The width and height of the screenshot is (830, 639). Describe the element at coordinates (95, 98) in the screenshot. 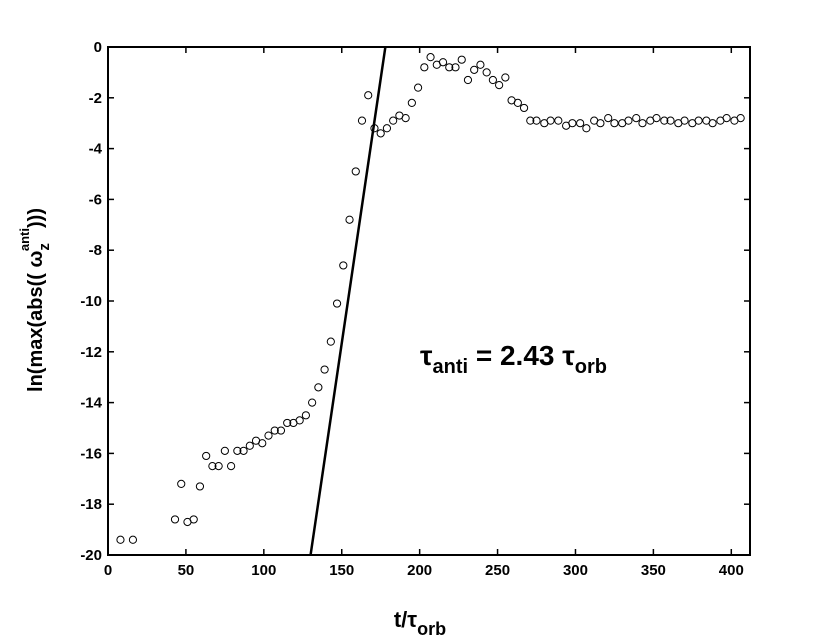

I see `y-tick-label: -2` at that location.